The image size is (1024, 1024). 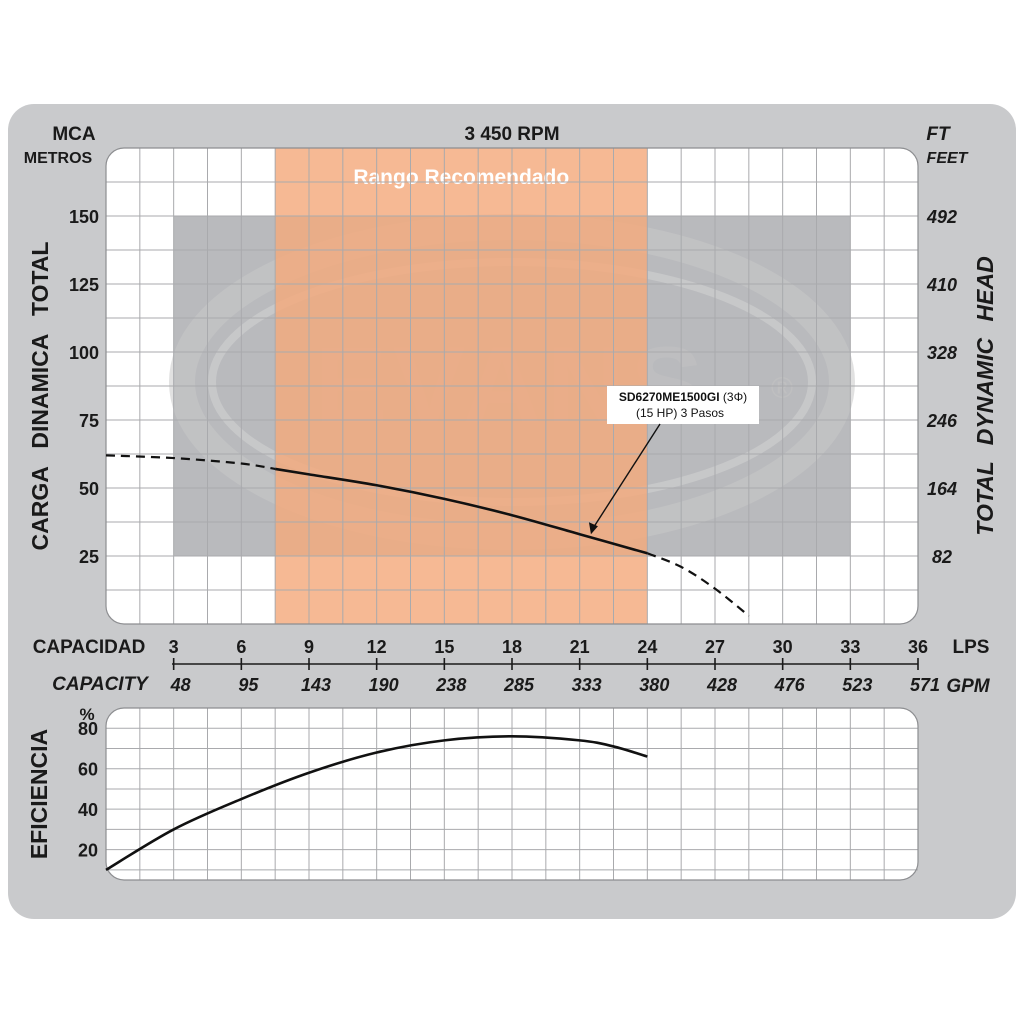 I want to click on efficiency-curve-line, so click(x=376, y=803).